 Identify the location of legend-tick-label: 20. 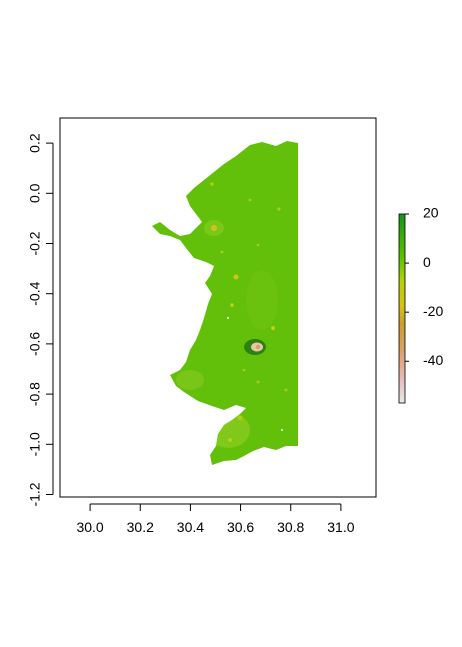
(431, 213).